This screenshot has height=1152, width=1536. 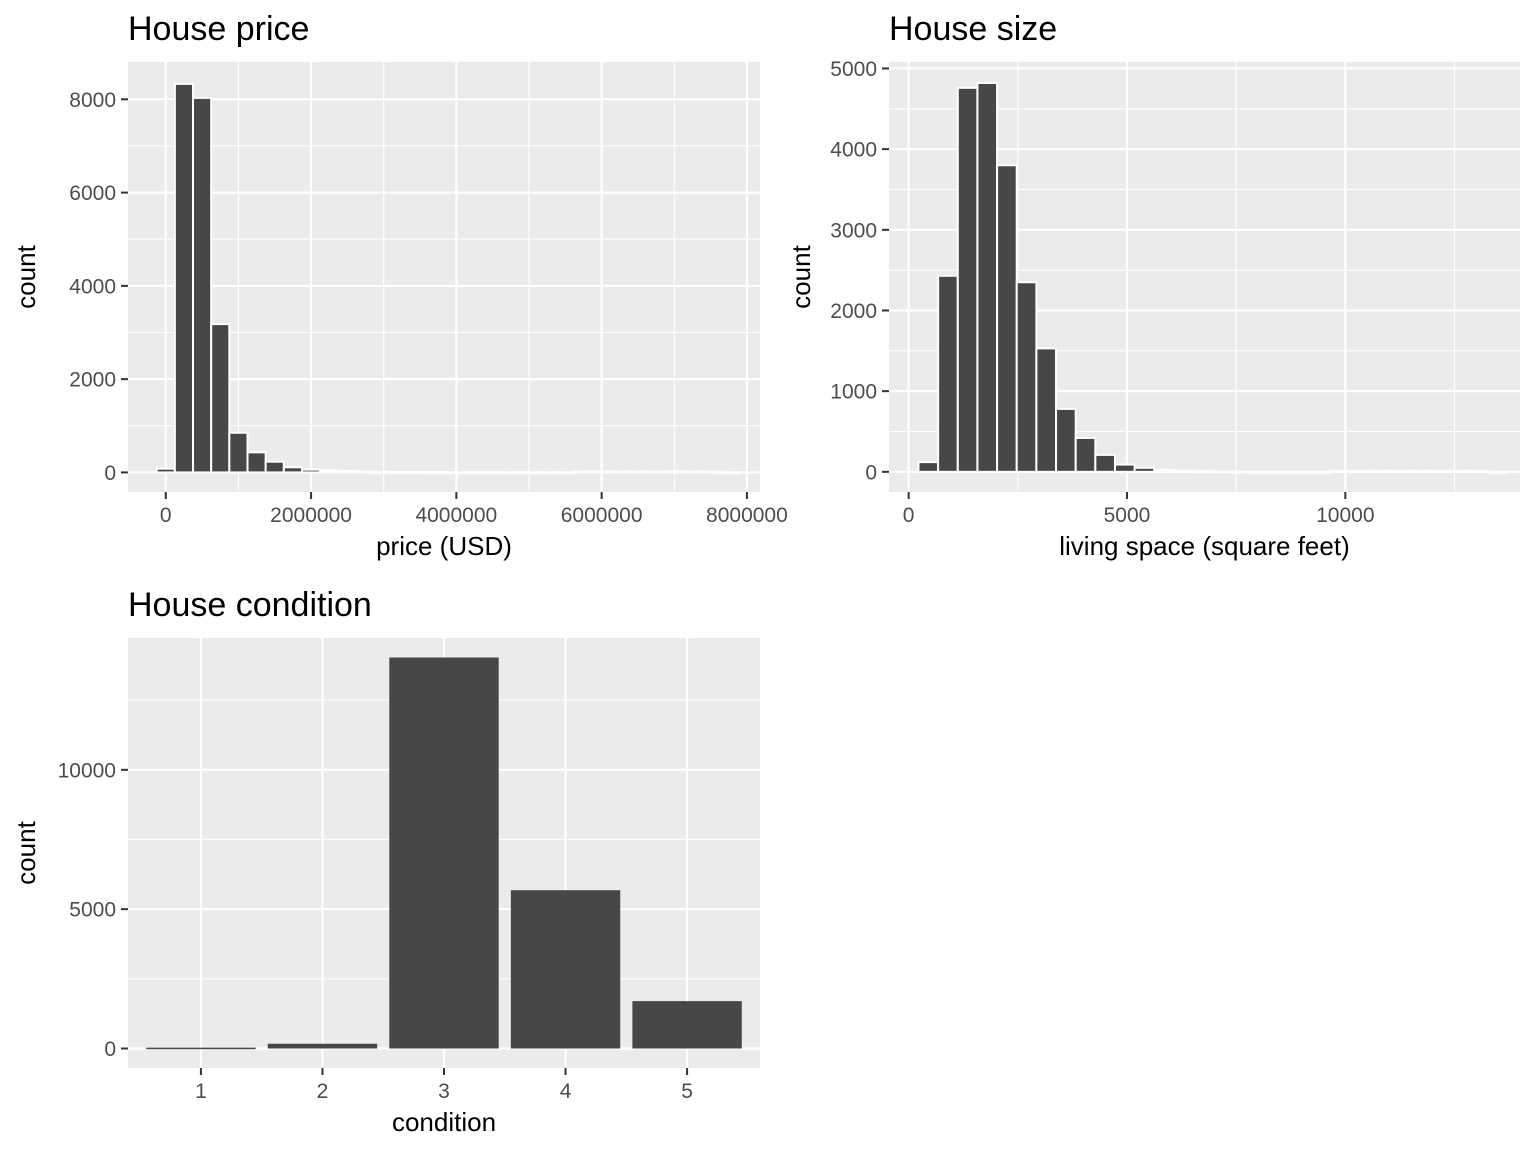 What do you see at coordinates (1204, 546) in the screenshot?
I see `x-axis-title: living space (square feet)` at bounding box center [1204, 546].